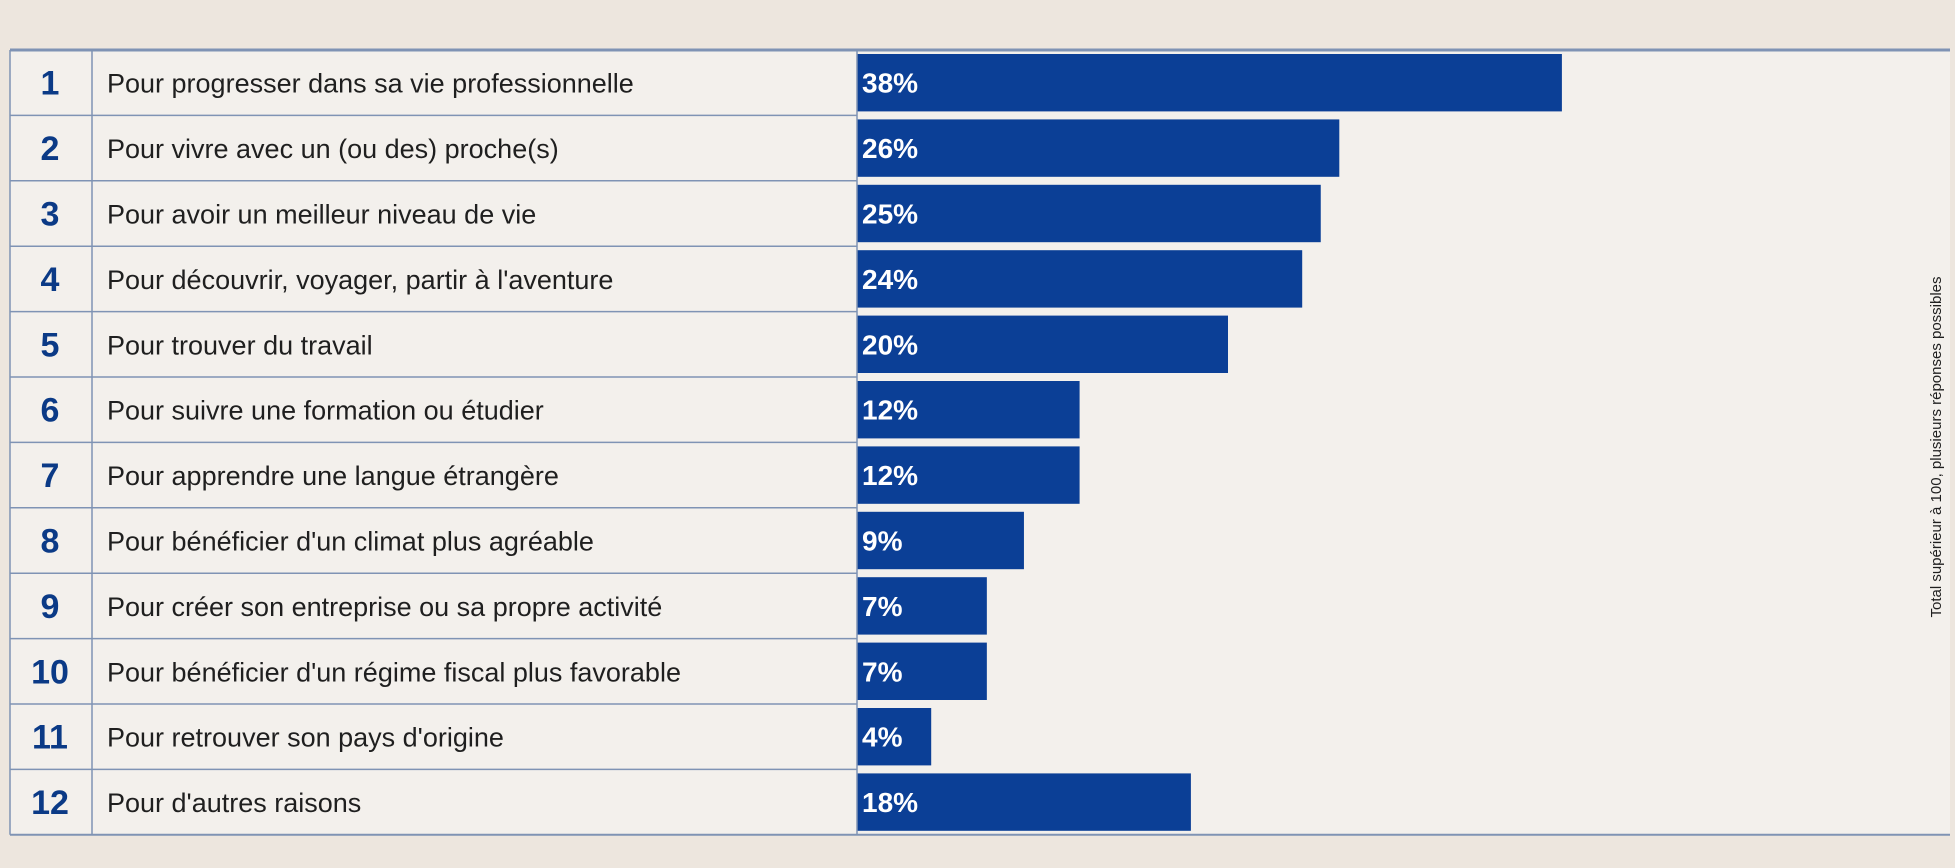  Describe the element at coordinates (890, 279) in the screenshot. I see `value-label: 24%` at that location.